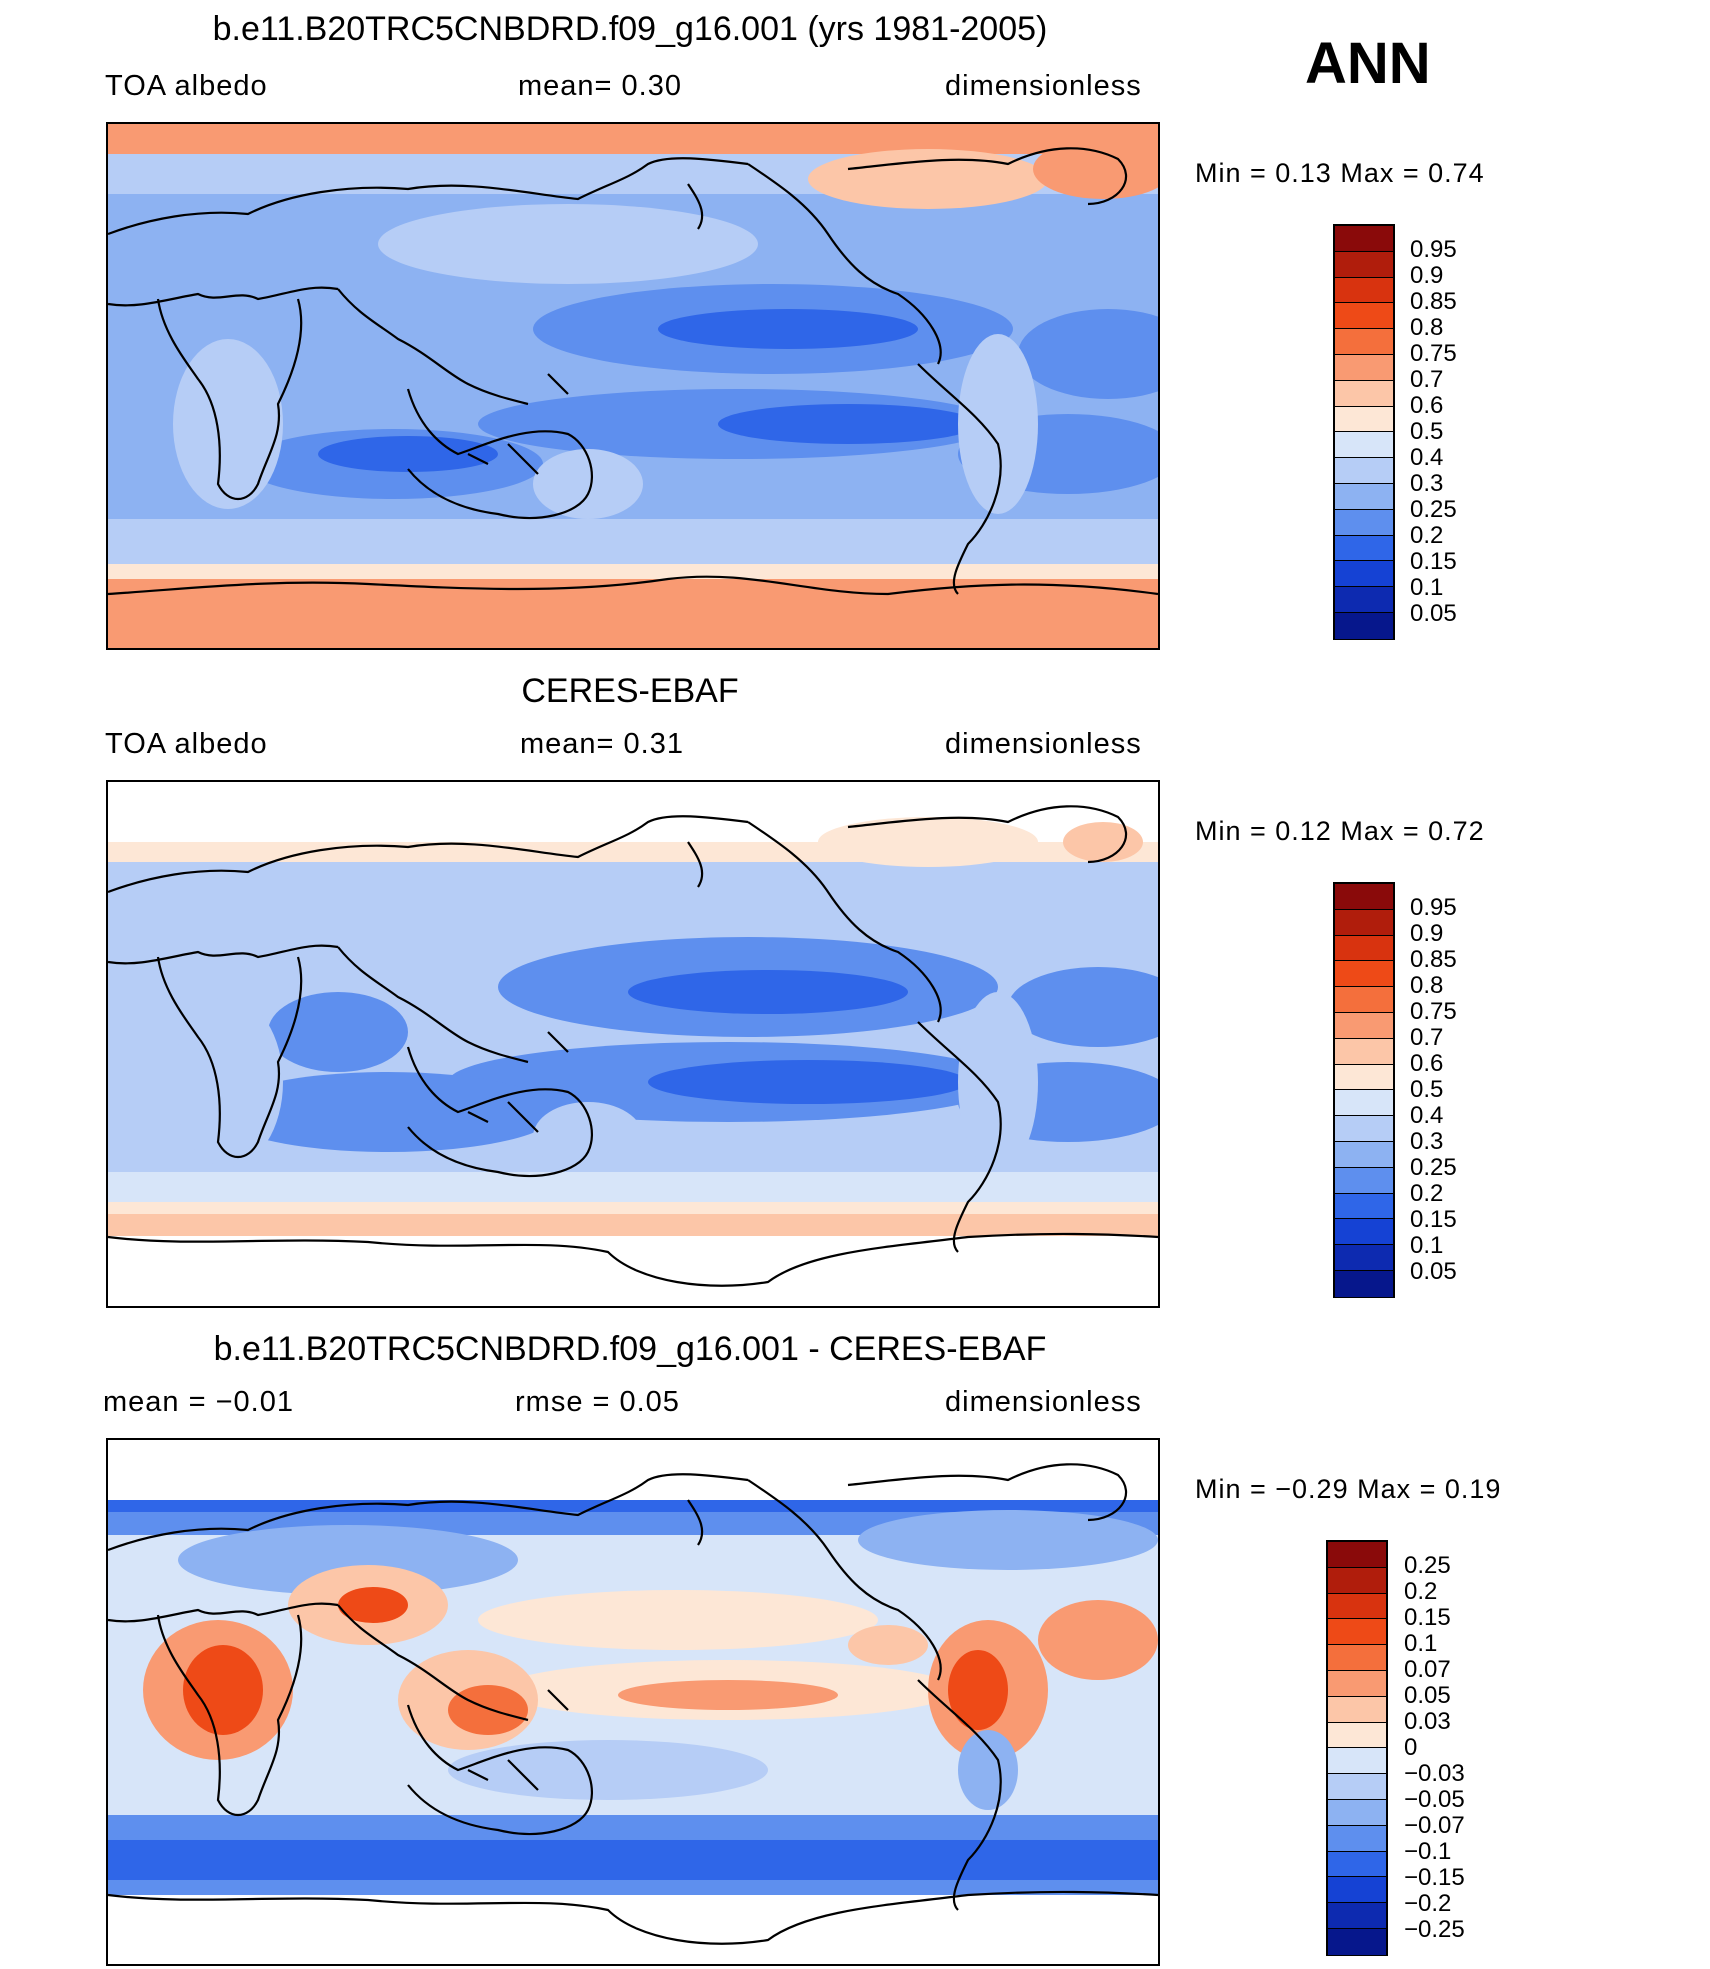  Describe the element at coordinates (597, 1402) in the screenshot. I see `panel3-rmse-label: rmse = 0.05` at that location.